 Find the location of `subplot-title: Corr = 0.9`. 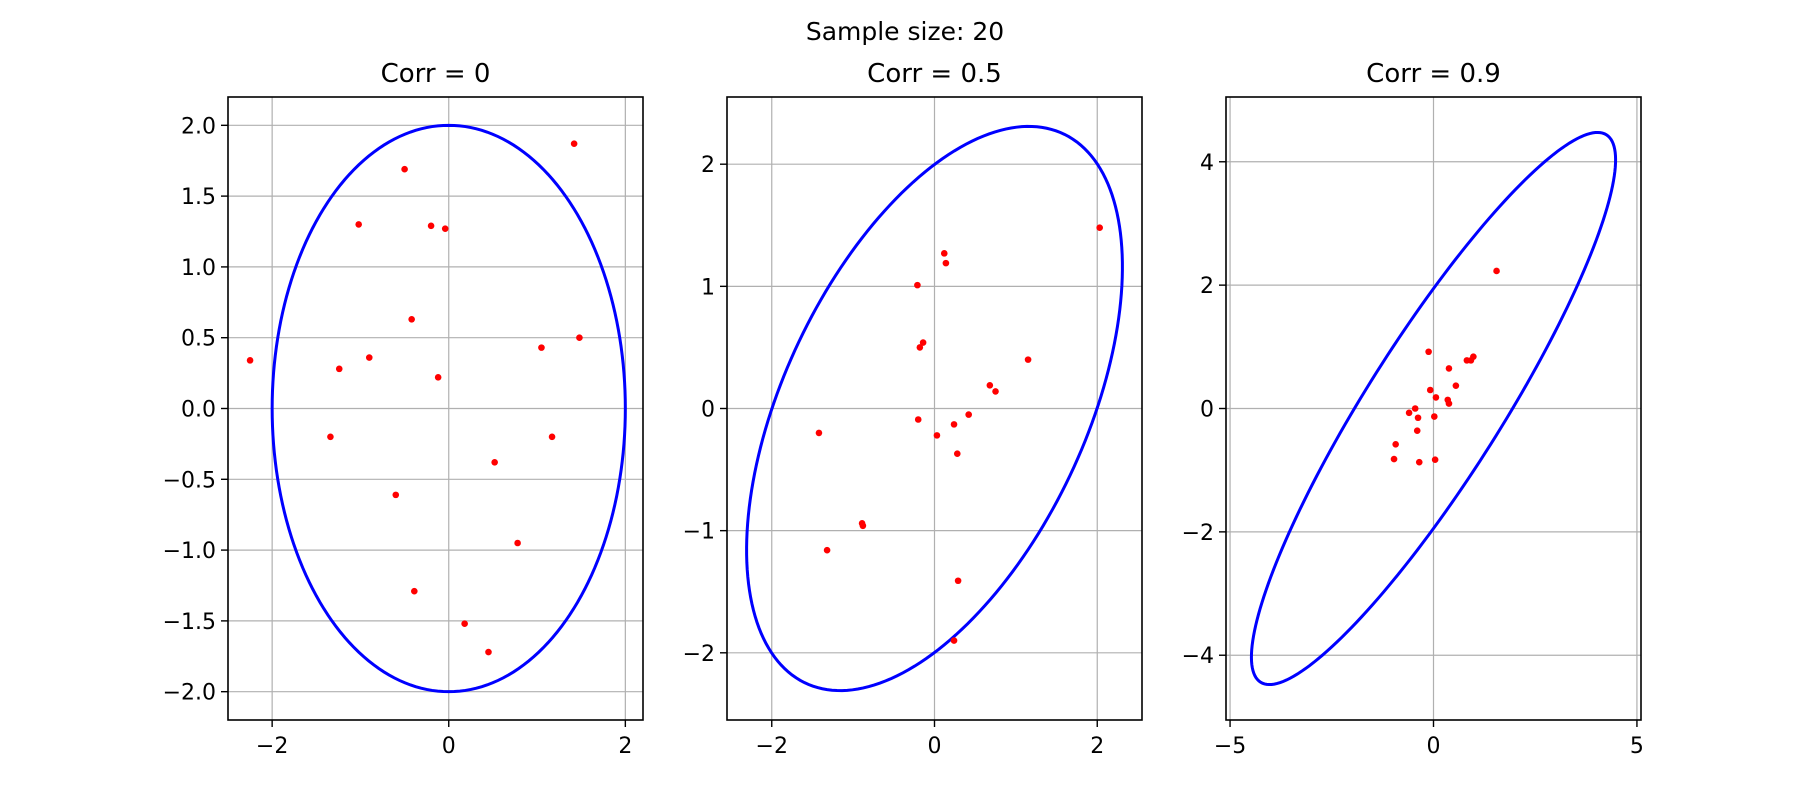

subplot-title: Corr = 0.9 is located at coordinates (1433, 74).